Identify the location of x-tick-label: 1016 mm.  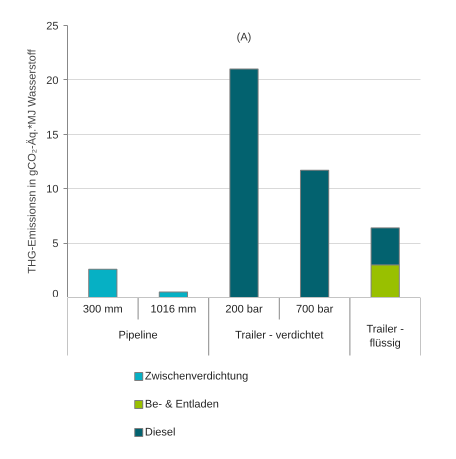
(173, 310).